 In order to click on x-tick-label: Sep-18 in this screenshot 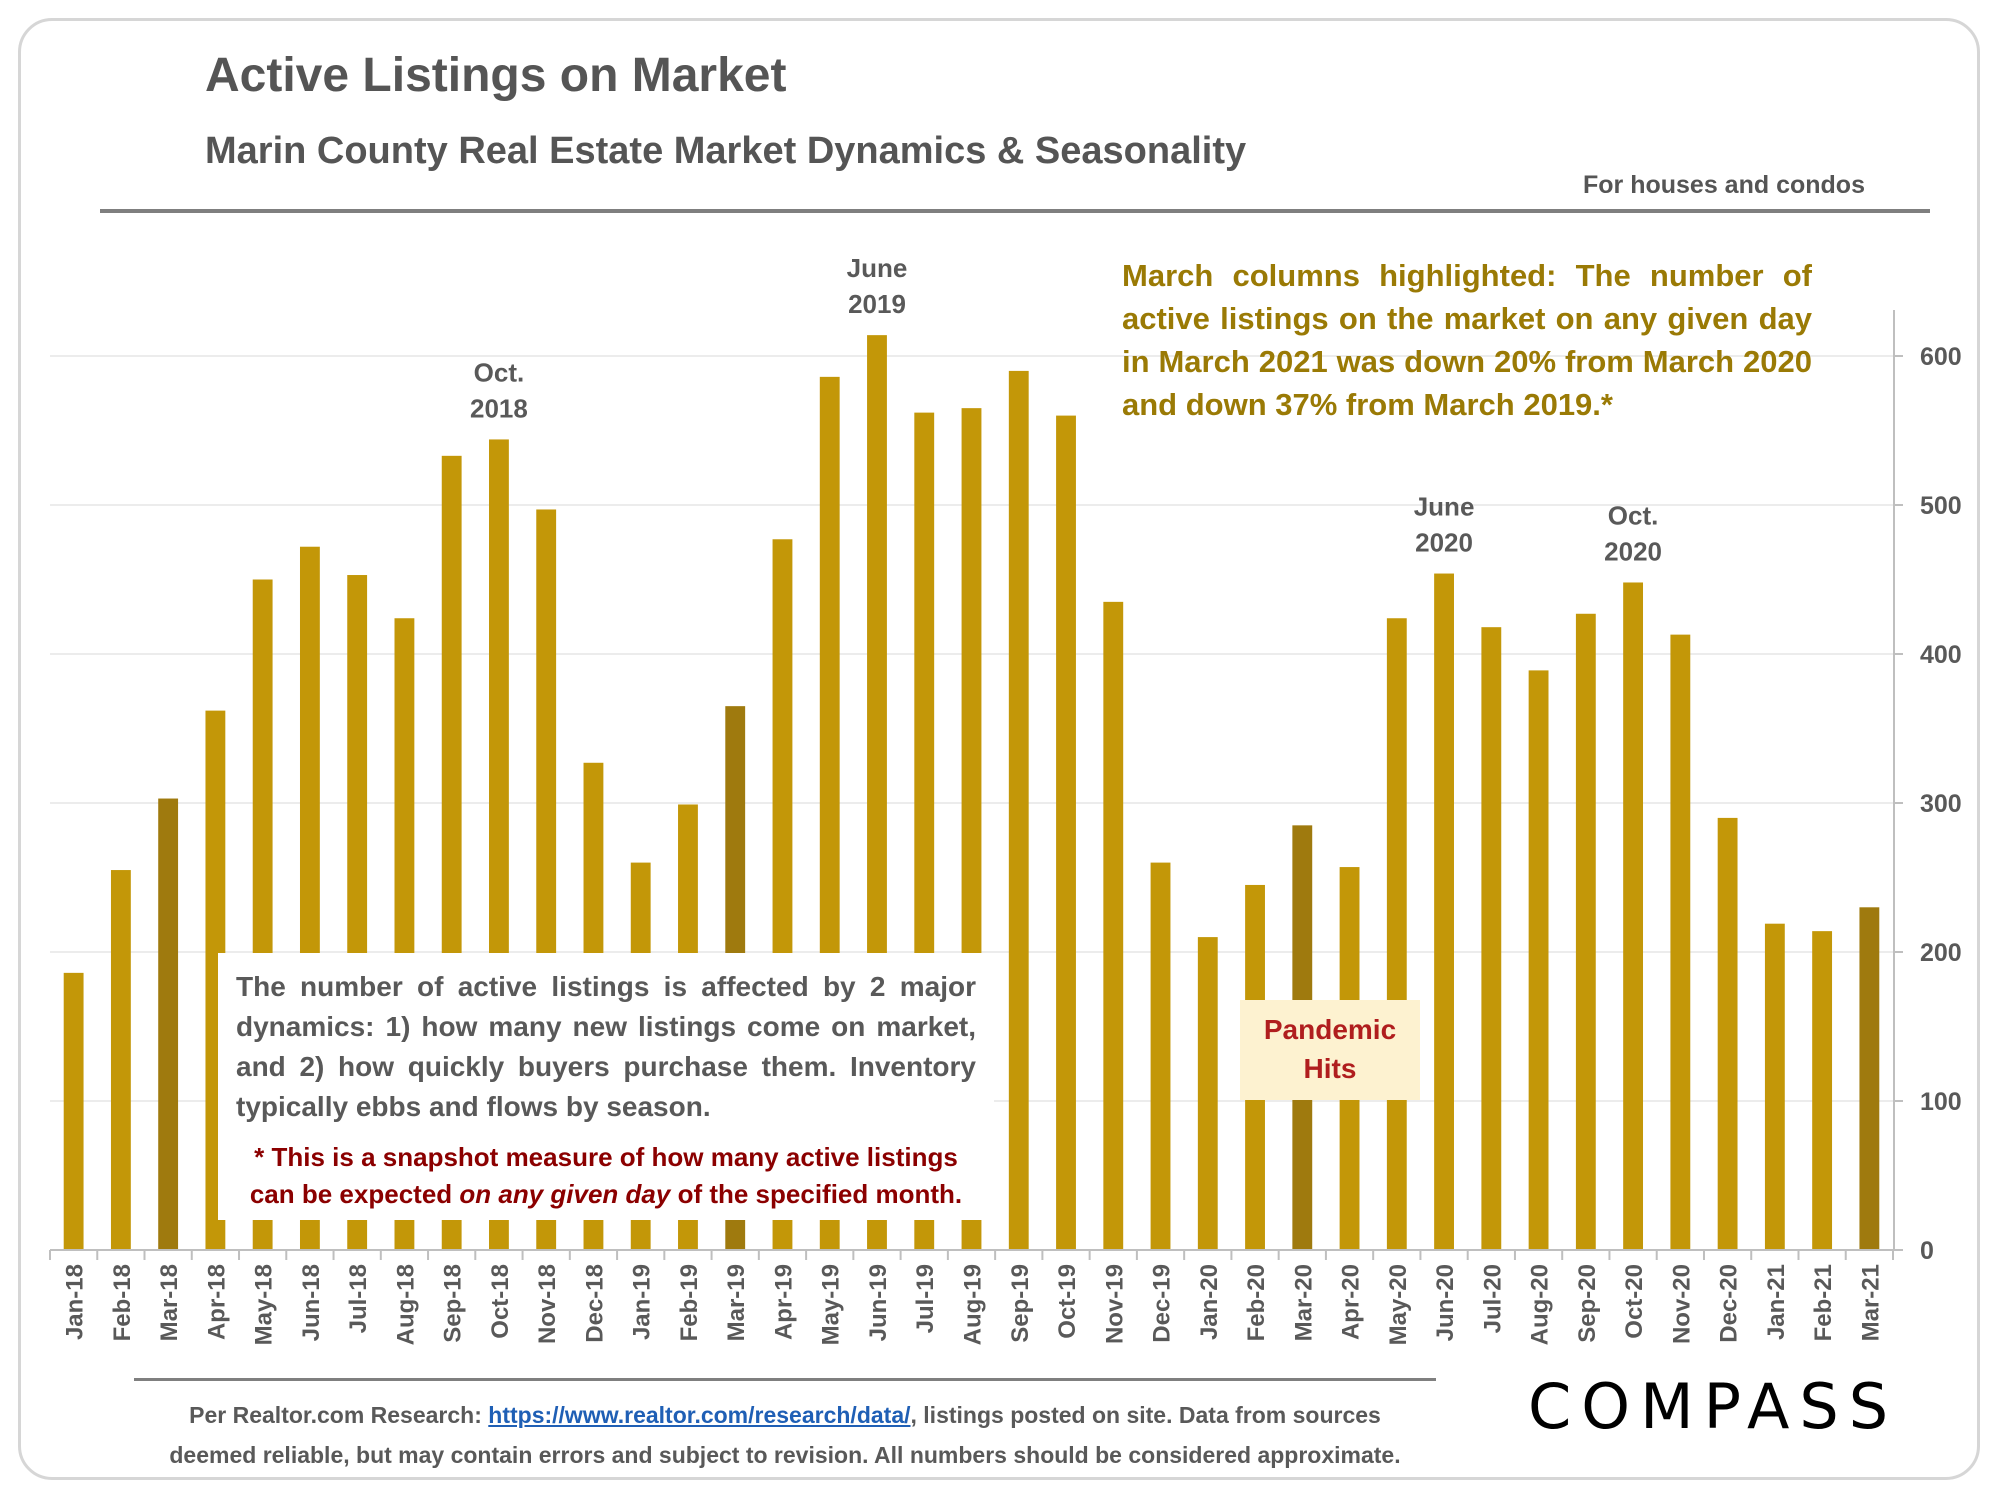, I will do `click(453, 1303)`.